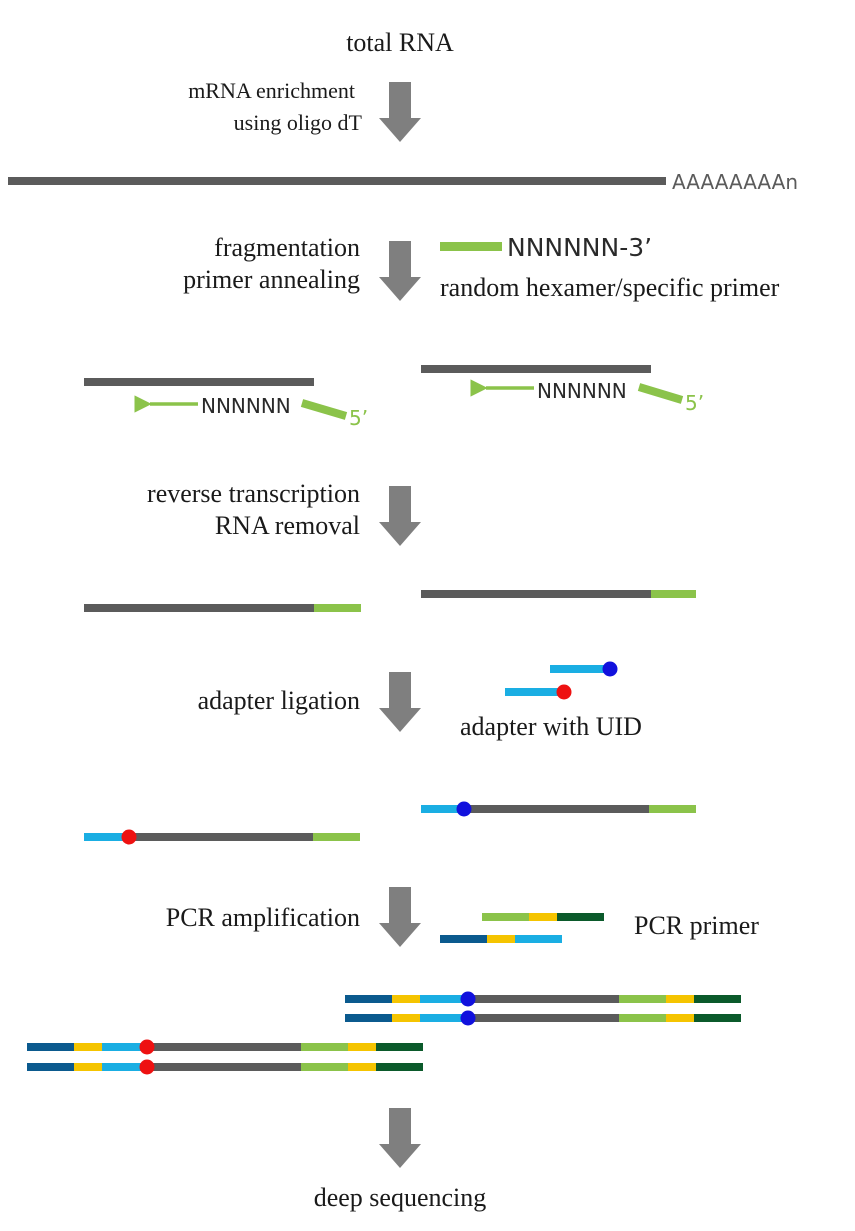 The width and height of the screenshot is (855, 1231). Describe the element at coordinates (106, 837) in the screenshot. I see `ligated-left-adapter` at that location.